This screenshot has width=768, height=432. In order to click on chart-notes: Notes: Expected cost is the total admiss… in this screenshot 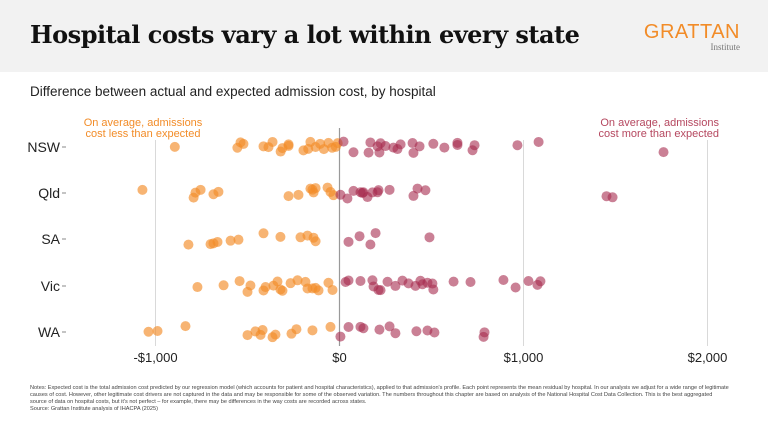, I will do `click(380, 399)`.